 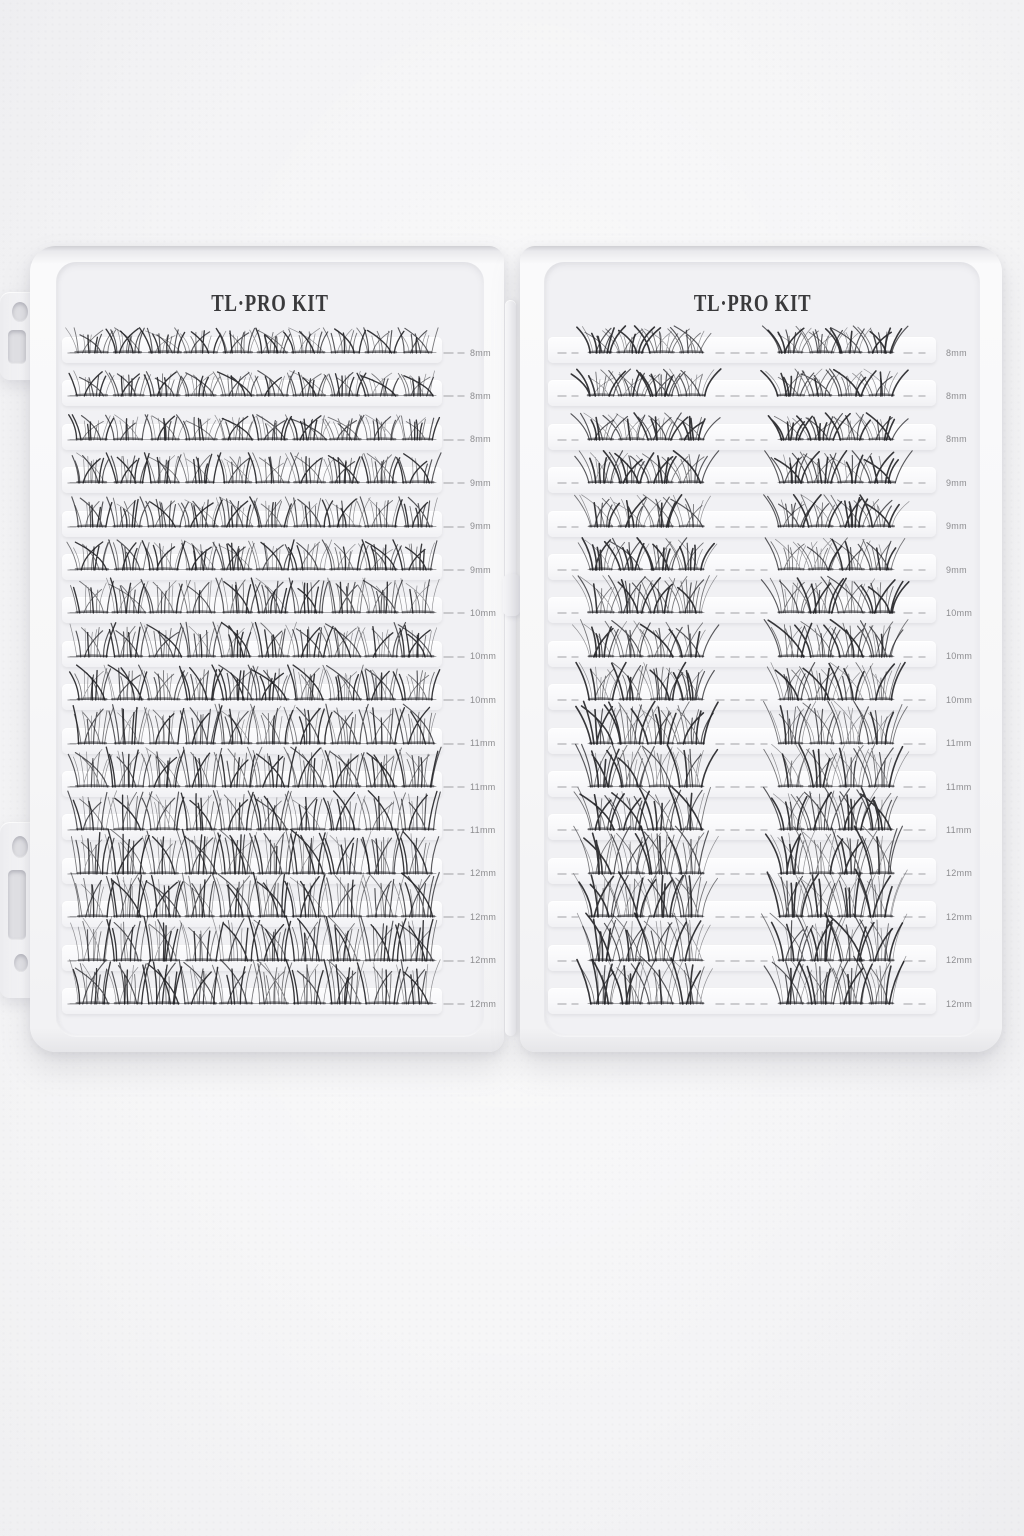 I want to click on left-tray-title: TL·PRO KIT, so click(x=270, y=304).